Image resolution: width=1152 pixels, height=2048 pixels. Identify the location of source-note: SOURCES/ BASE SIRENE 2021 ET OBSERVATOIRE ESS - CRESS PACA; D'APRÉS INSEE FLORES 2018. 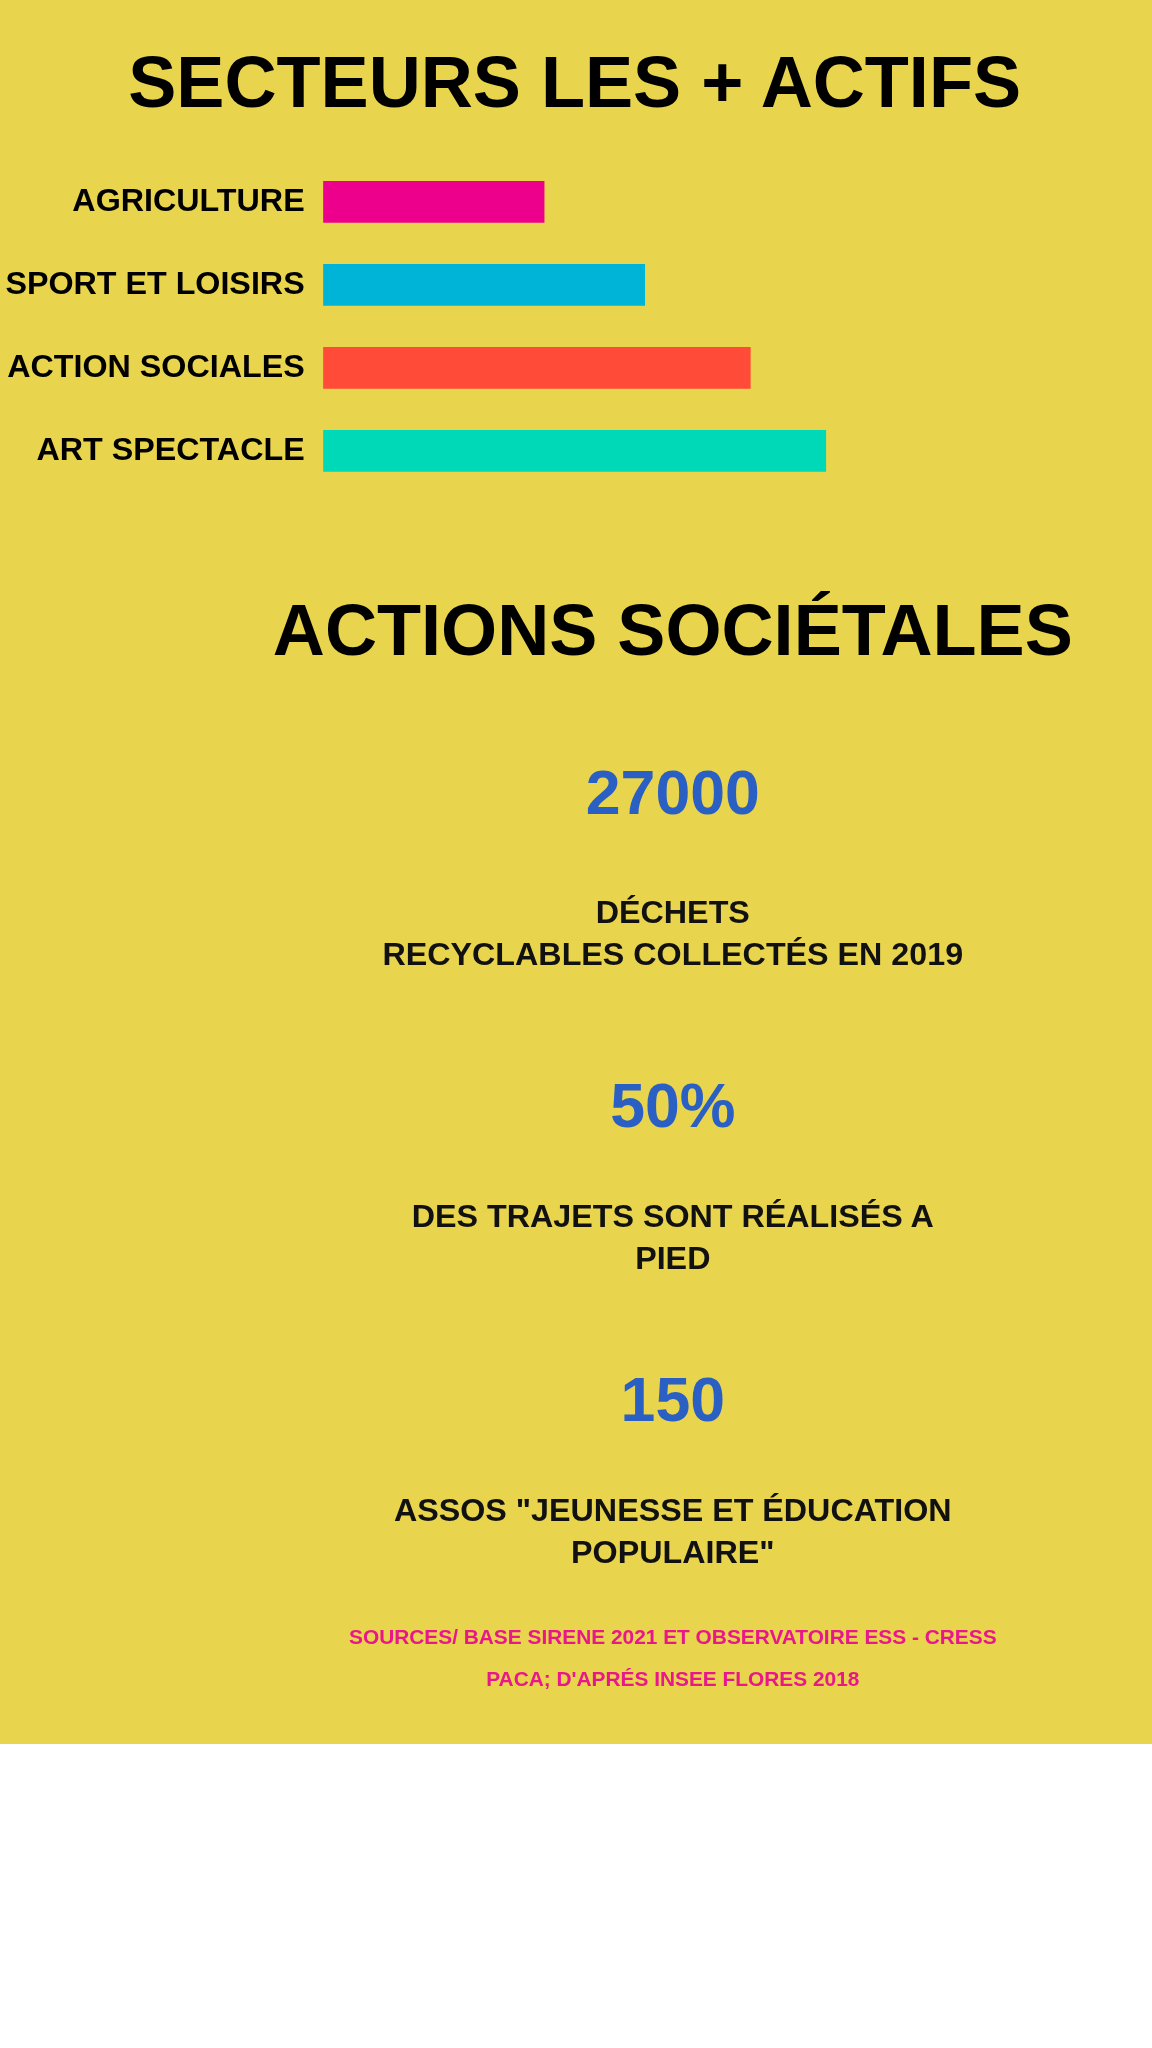
(672, 1658).